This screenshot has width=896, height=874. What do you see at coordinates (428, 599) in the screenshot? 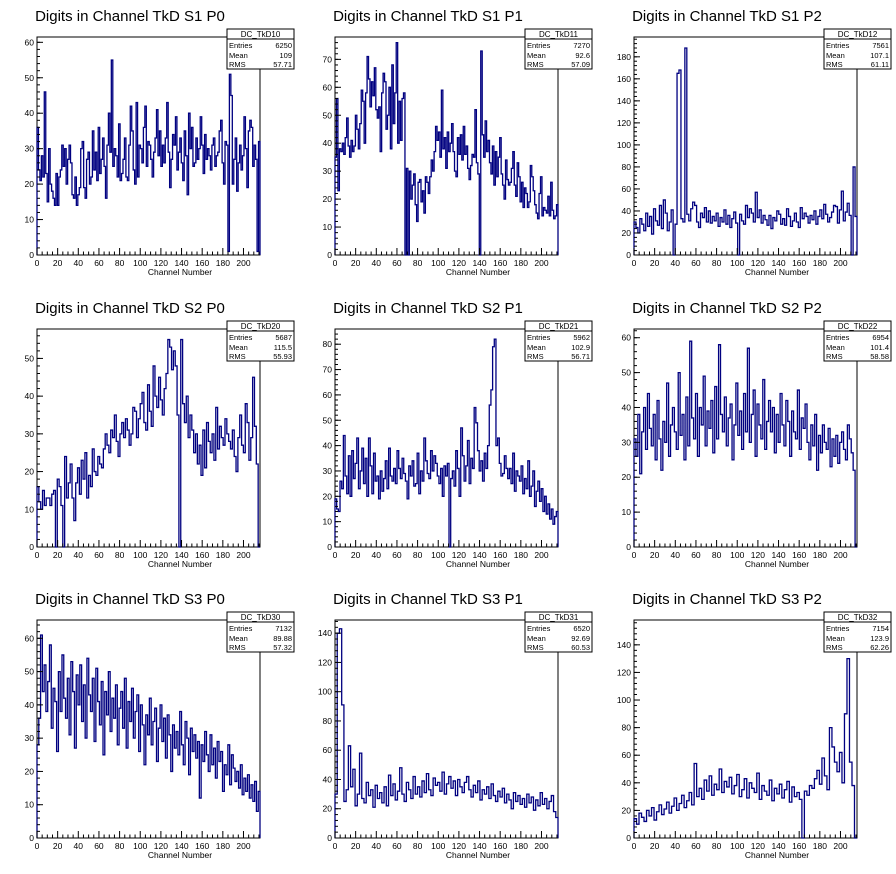
I see `chart-title: Digits in Channel TkD S3 P1` at bounding box center [428, 599].